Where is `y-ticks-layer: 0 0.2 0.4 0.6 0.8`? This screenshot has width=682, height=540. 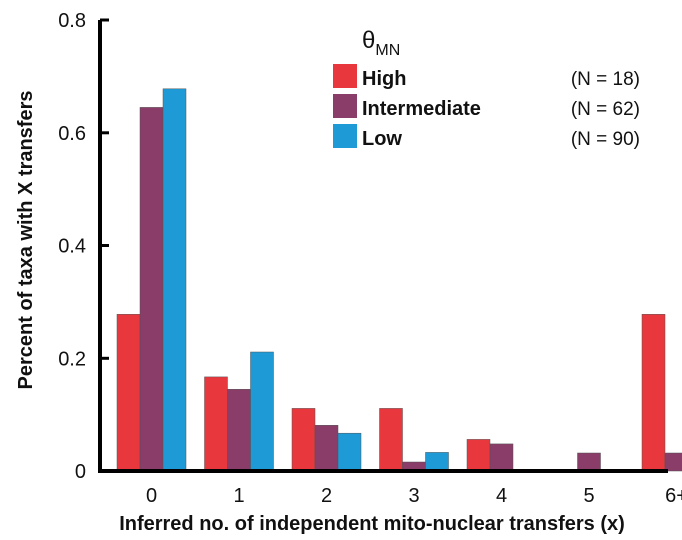 y-ticks-layer: 0 0.2 0.4 0.6 0.8 is located at coordinates (83, 246).